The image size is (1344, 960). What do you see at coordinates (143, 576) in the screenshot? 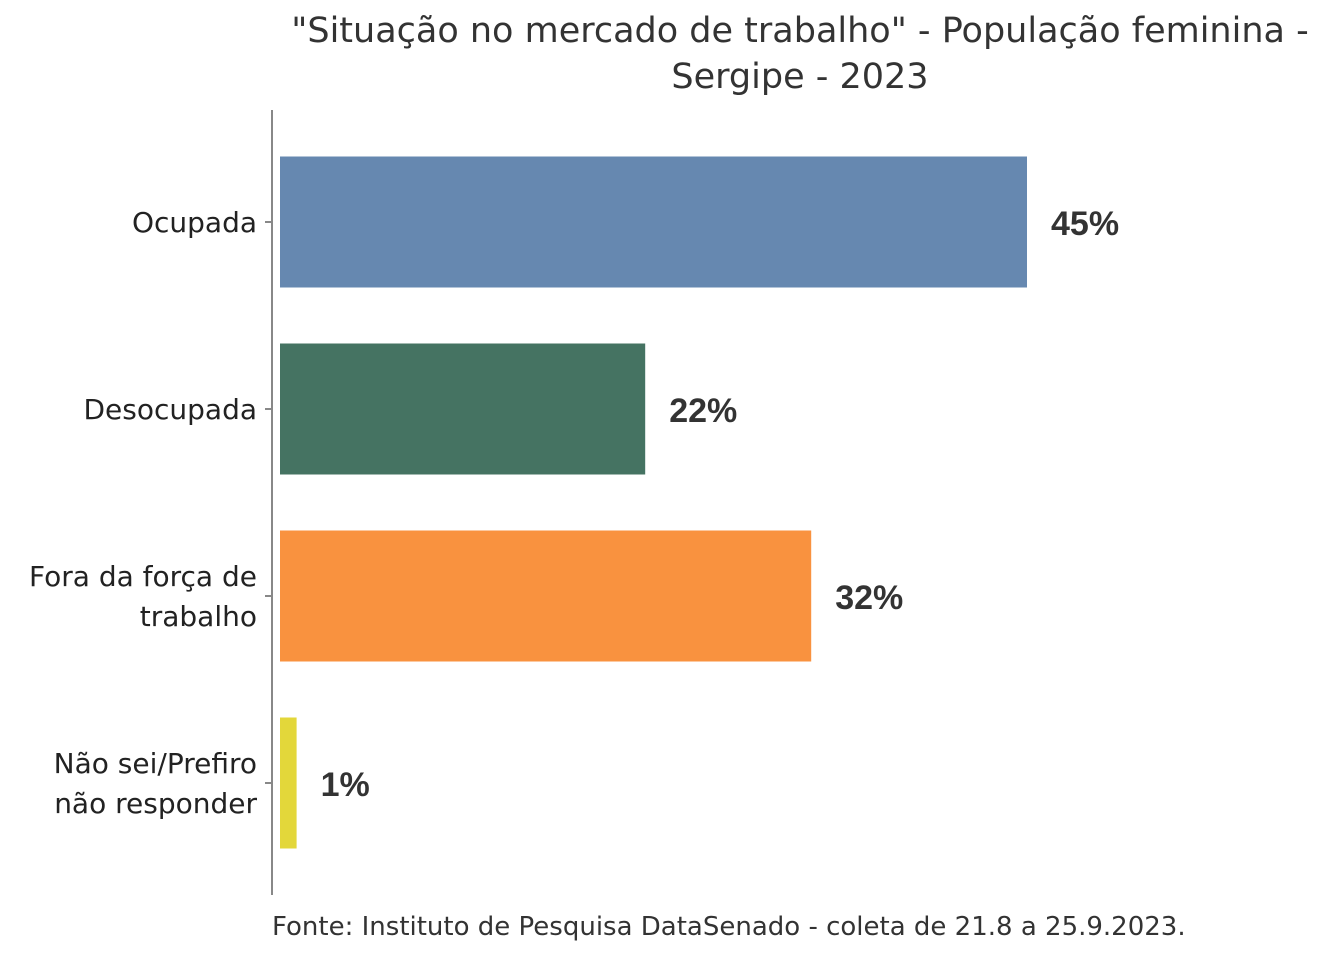
I see `category-label-2-0: Fora da força de` at bounding box center [143, 576].